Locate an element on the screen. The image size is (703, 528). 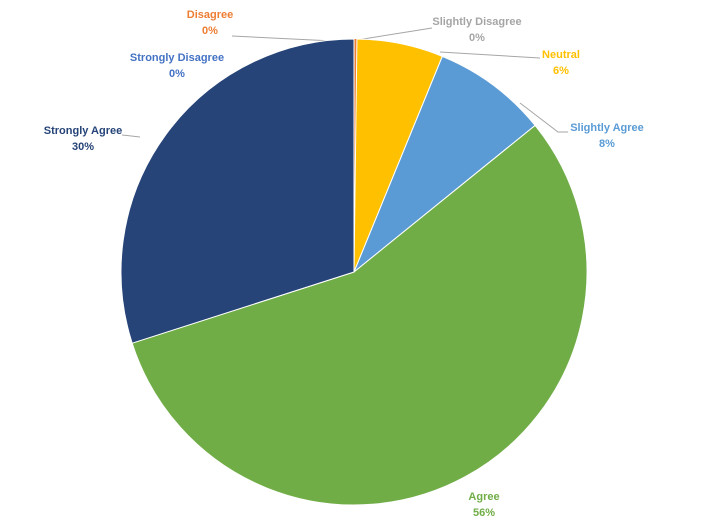
data-label-value: 8% is located at coordinates (607, 144).